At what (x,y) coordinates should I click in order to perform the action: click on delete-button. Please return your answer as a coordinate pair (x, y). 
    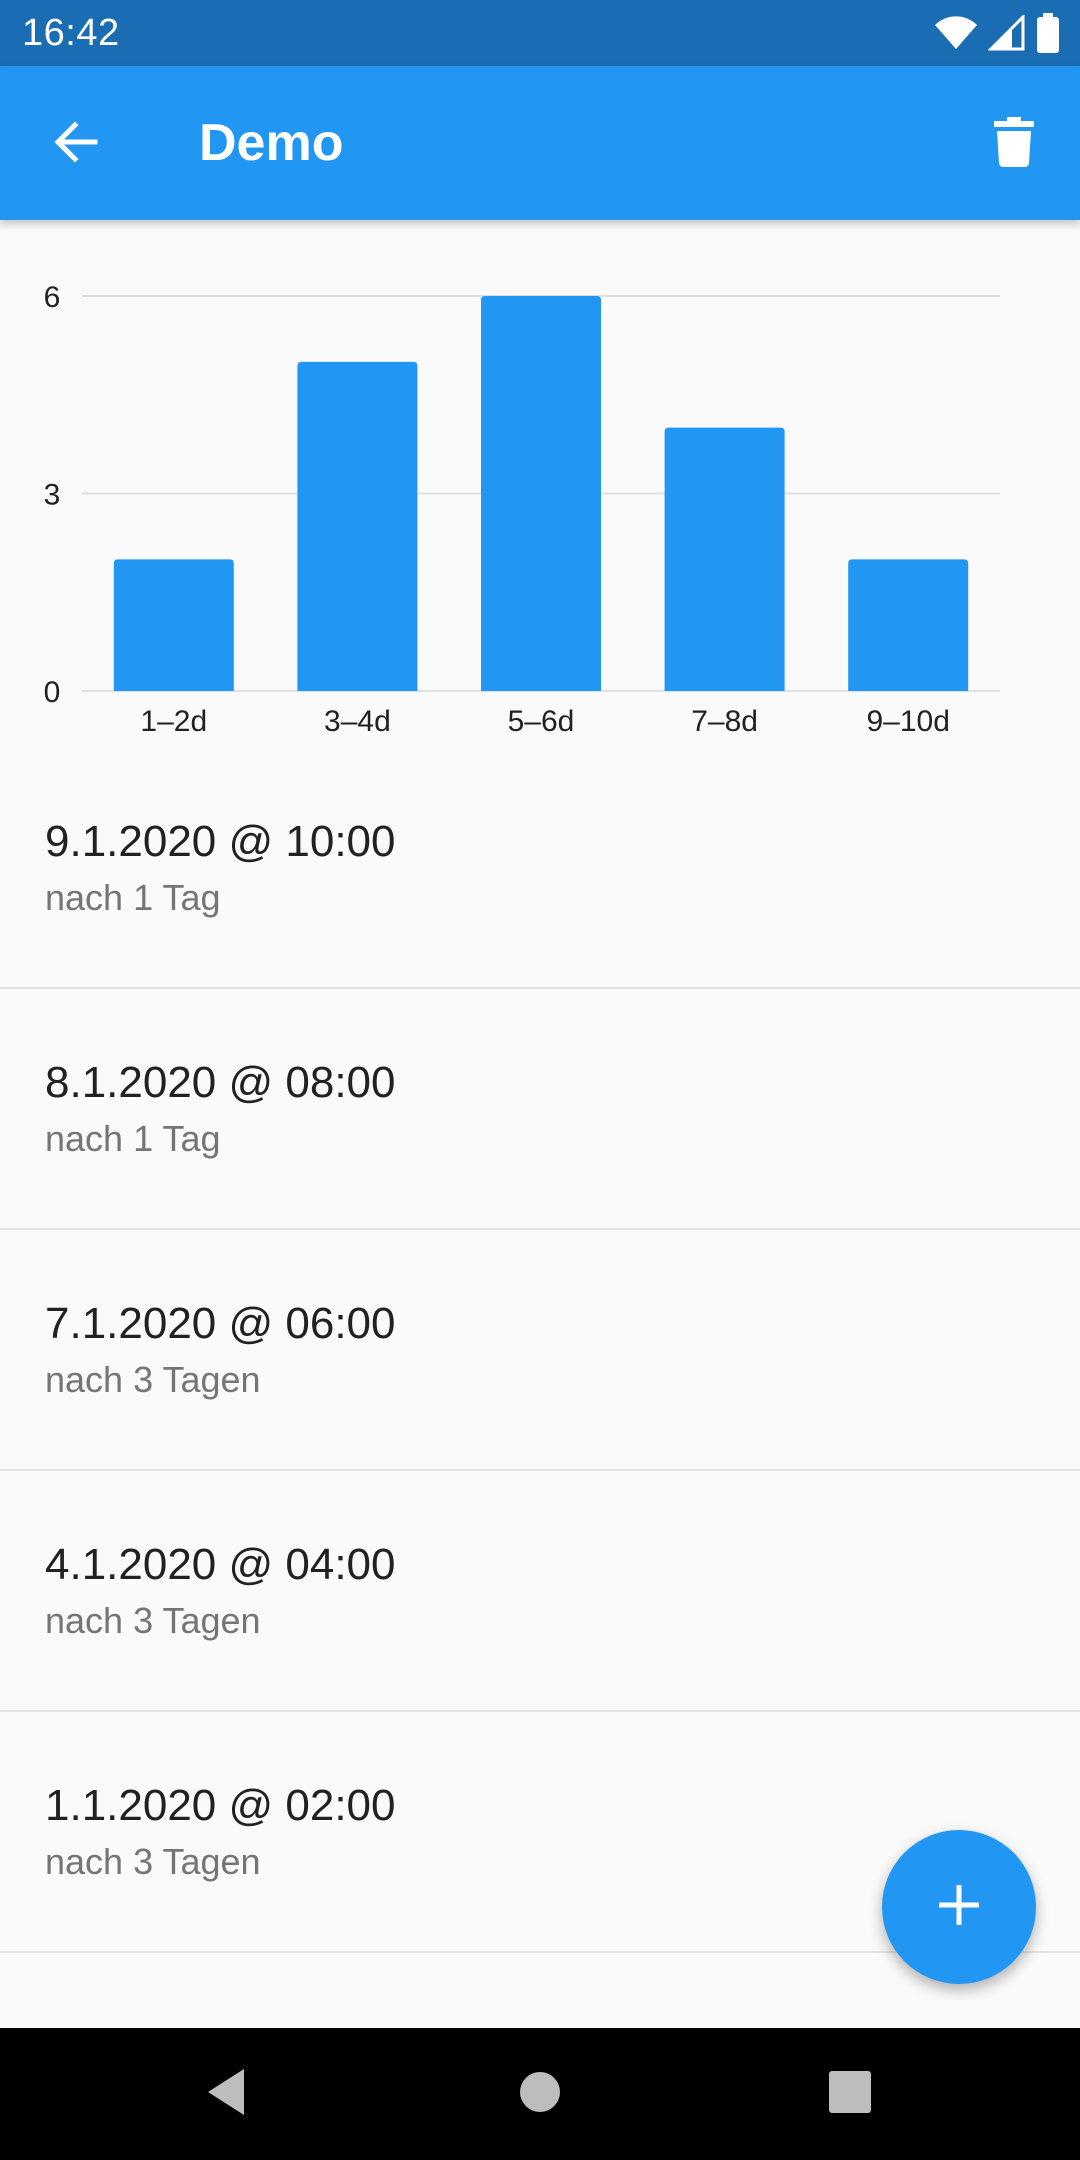
    Looking at the image, I should click on (1014, 144).